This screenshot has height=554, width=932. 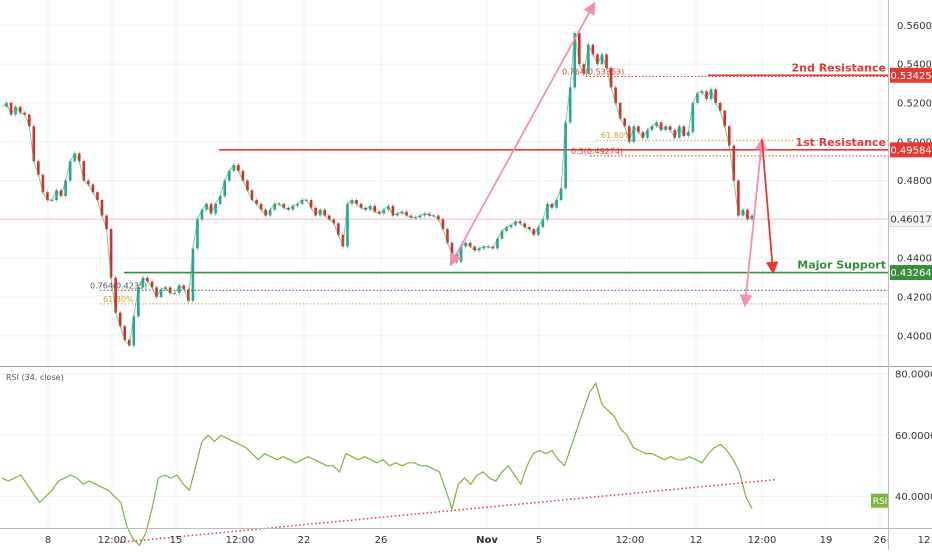 I want to click on current-price-badge, so click(x=910, y=219).